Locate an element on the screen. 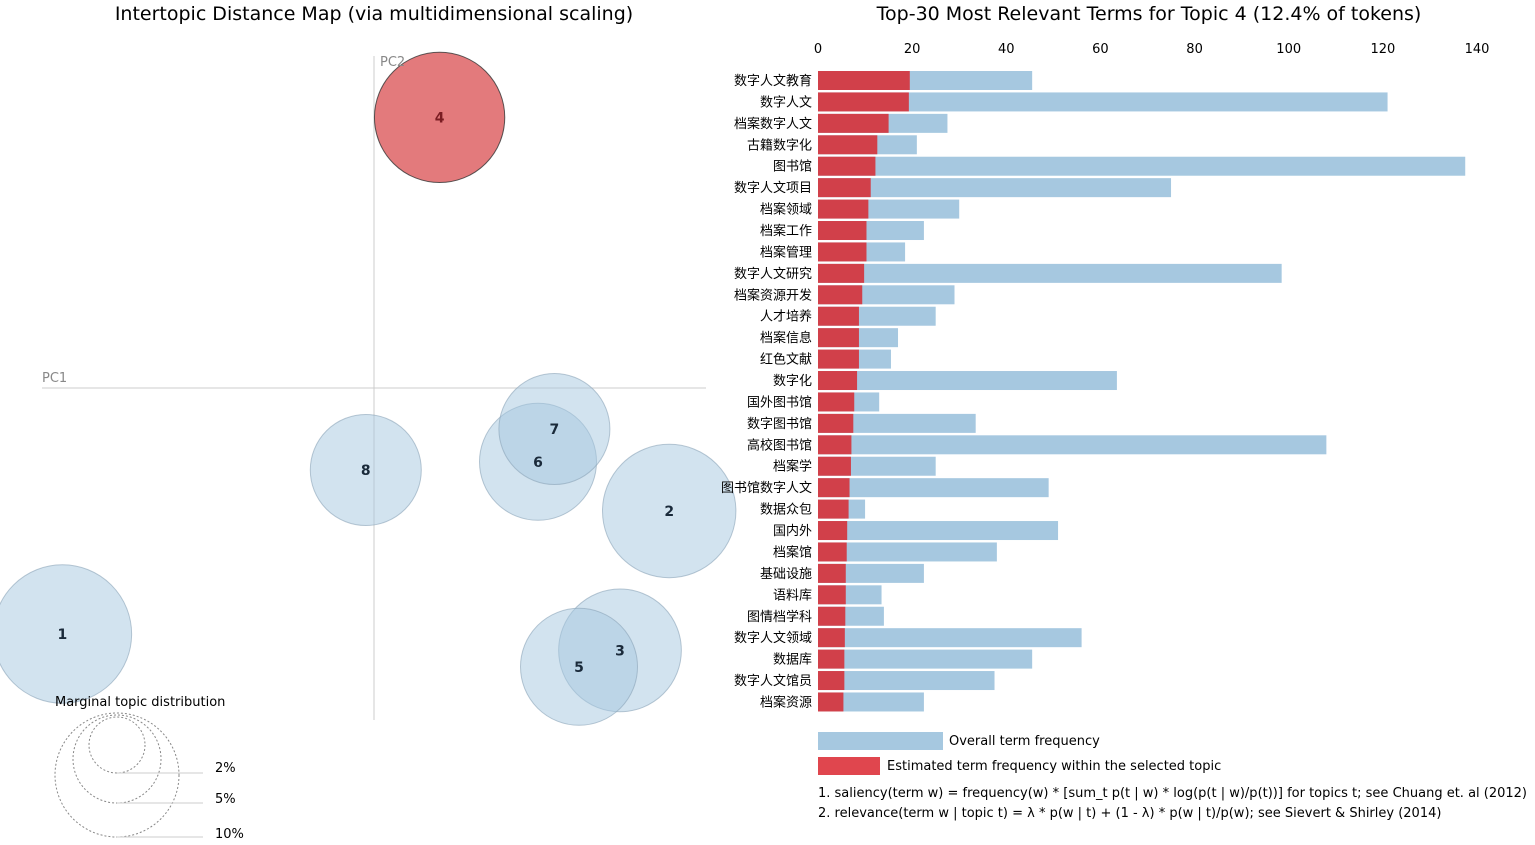  marginal-title: Marginal topic distribution is located at coordinates (140, 702).